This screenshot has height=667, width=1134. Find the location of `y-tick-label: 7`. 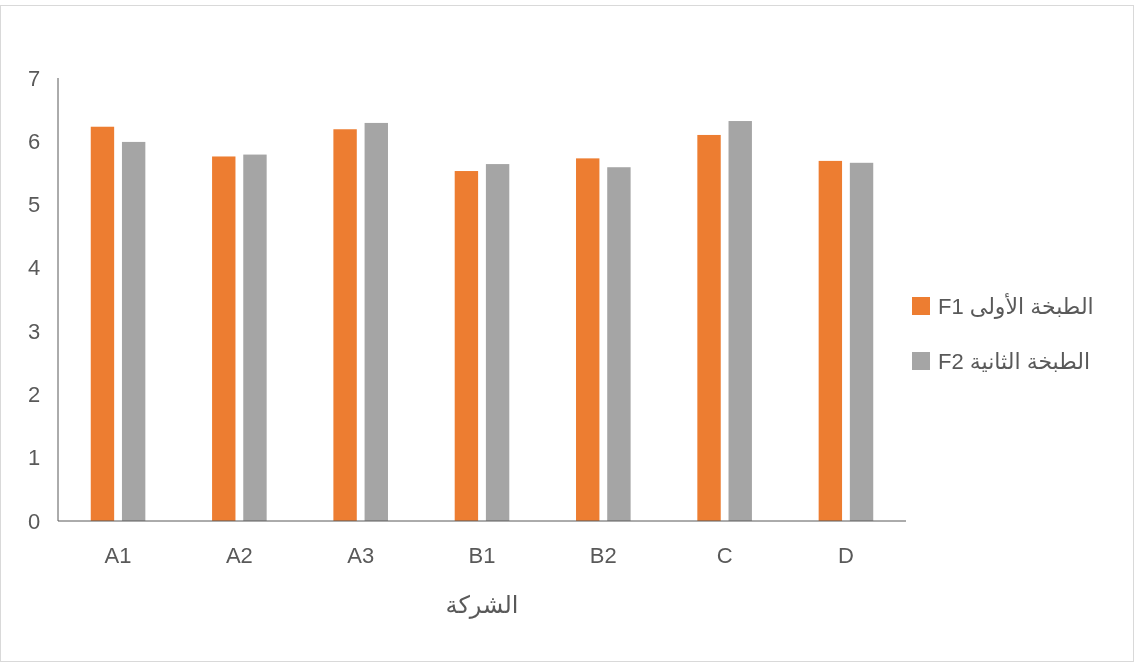

y-tick-label: 7 is located at coordinates (34, 78).